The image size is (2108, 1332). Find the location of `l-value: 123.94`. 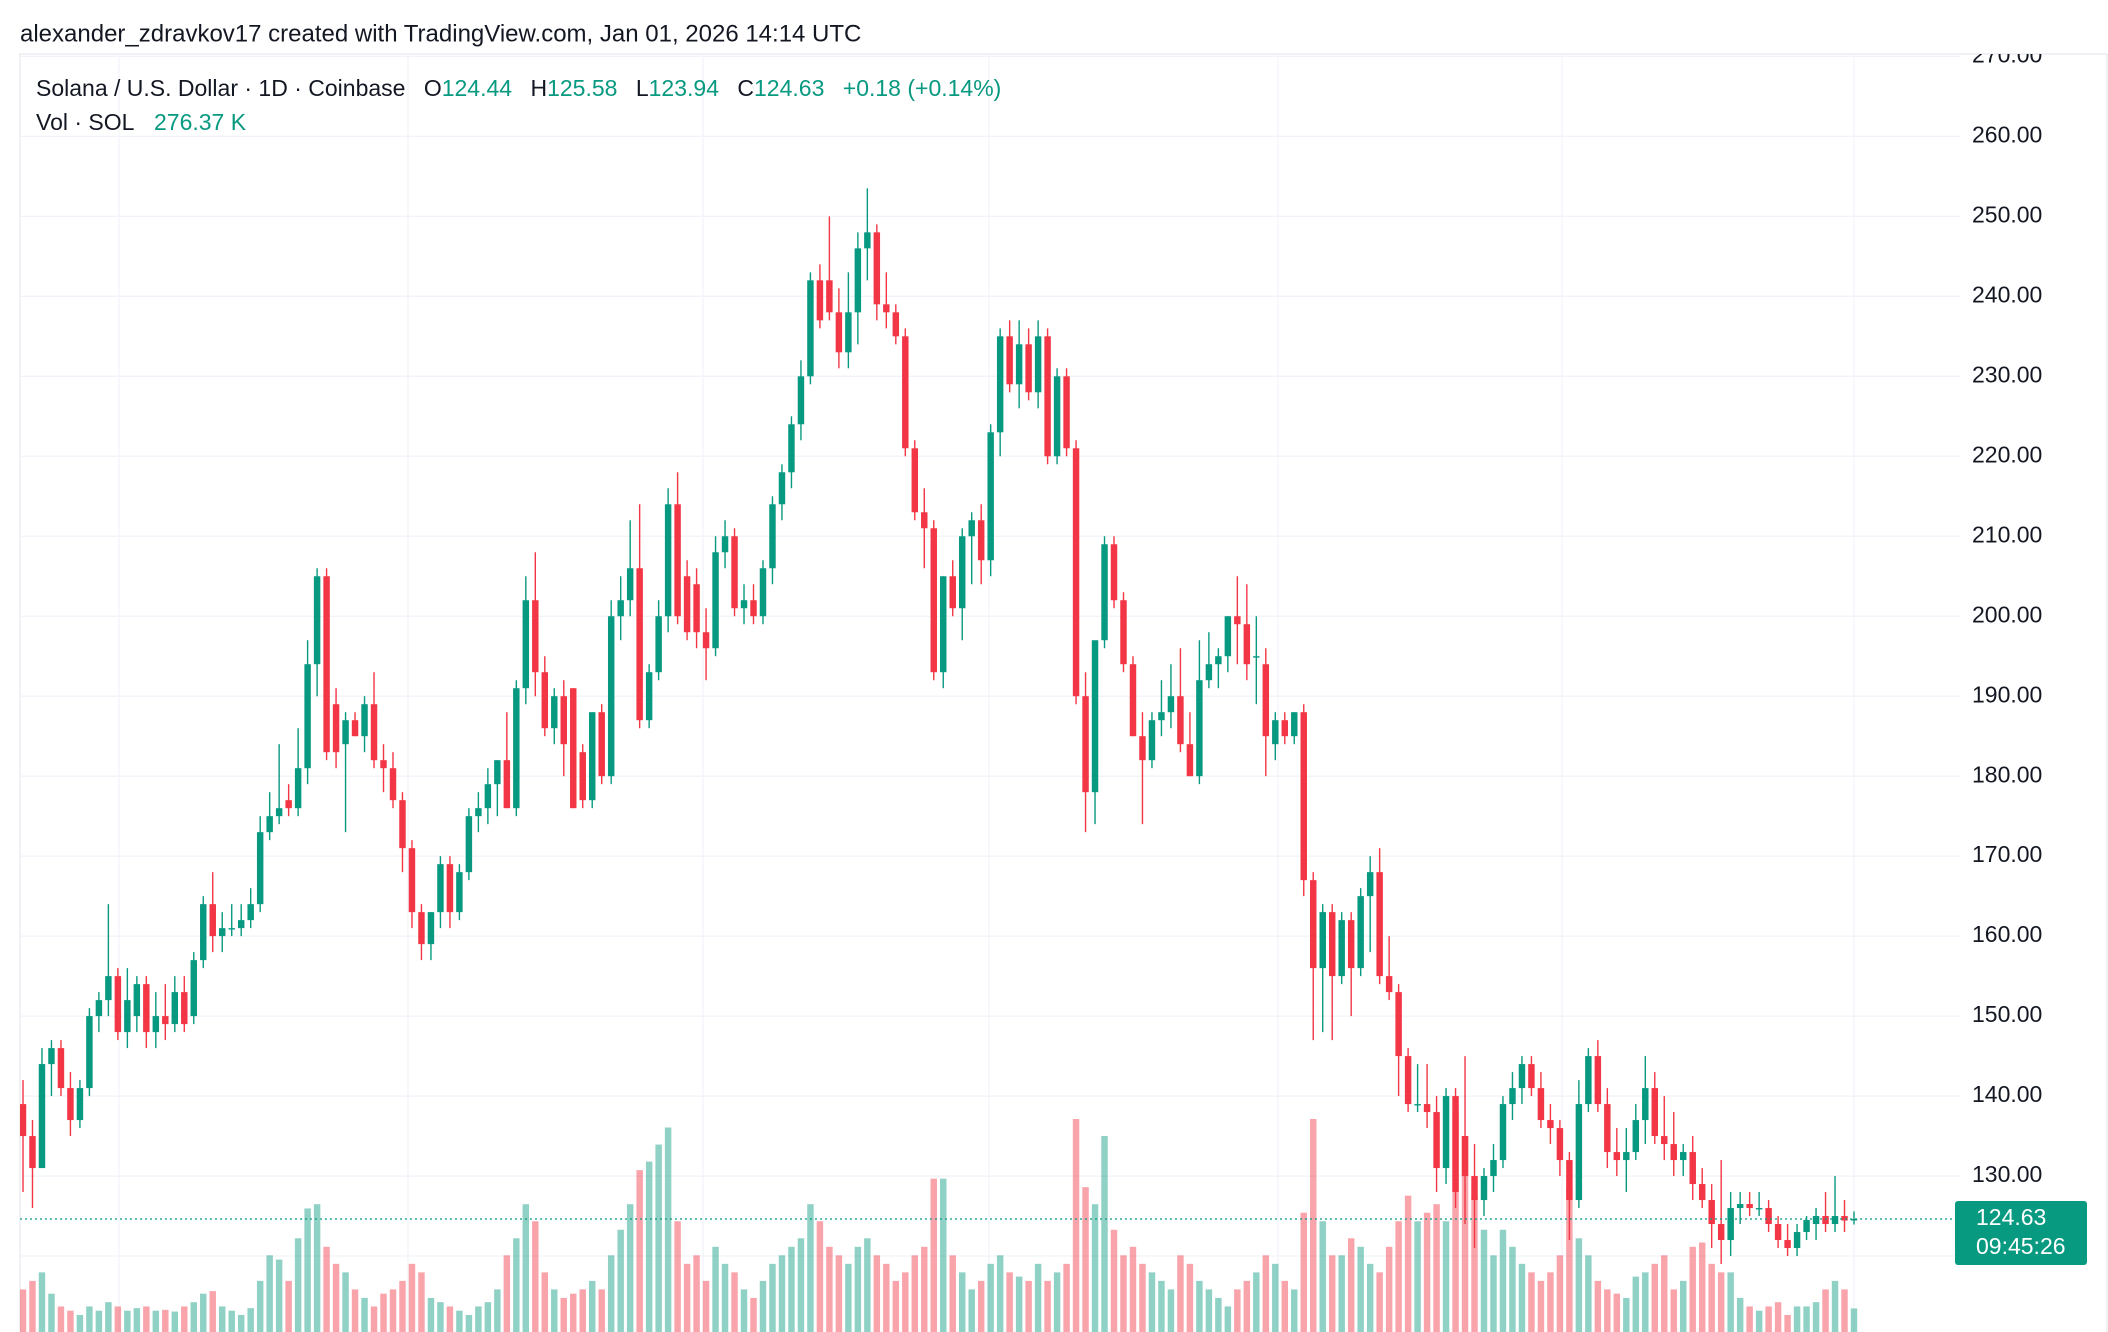

l-value: 123.94 is located at coordinates (684, 88).